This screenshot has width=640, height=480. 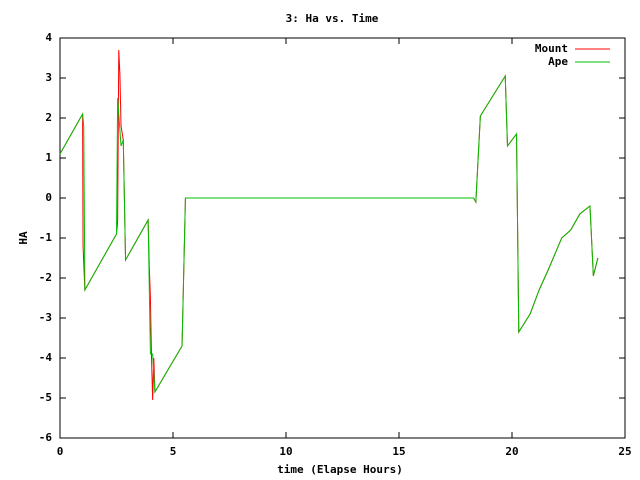 What do you see at coordinates (46, 237) in the screenshot?
I see `y-tick-label: -1` at bounding box center [46, 237].